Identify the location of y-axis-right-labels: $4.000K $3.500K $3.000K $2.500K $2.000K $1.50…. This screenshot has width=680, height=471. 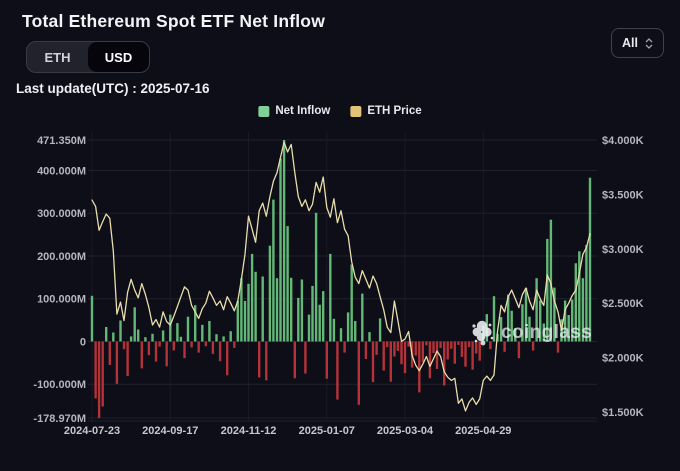
(623, 277).